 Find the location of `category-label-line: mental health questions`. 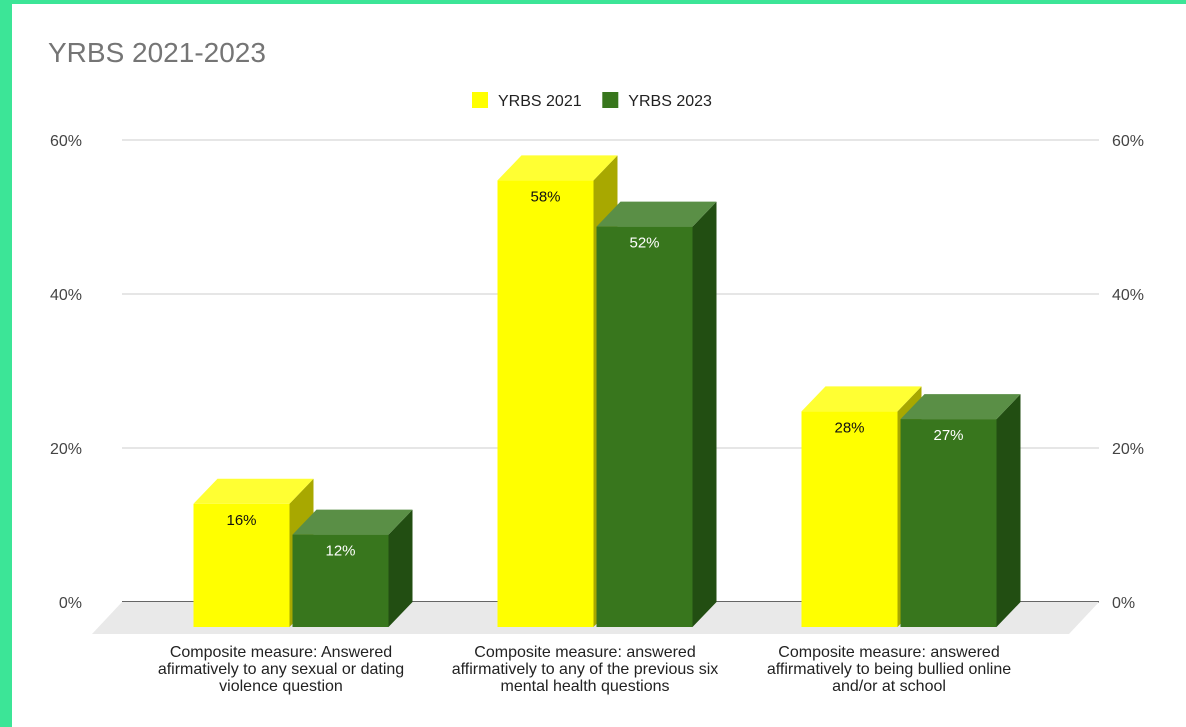

category-label-line: mental health questions is located at coordinates (585, 686).